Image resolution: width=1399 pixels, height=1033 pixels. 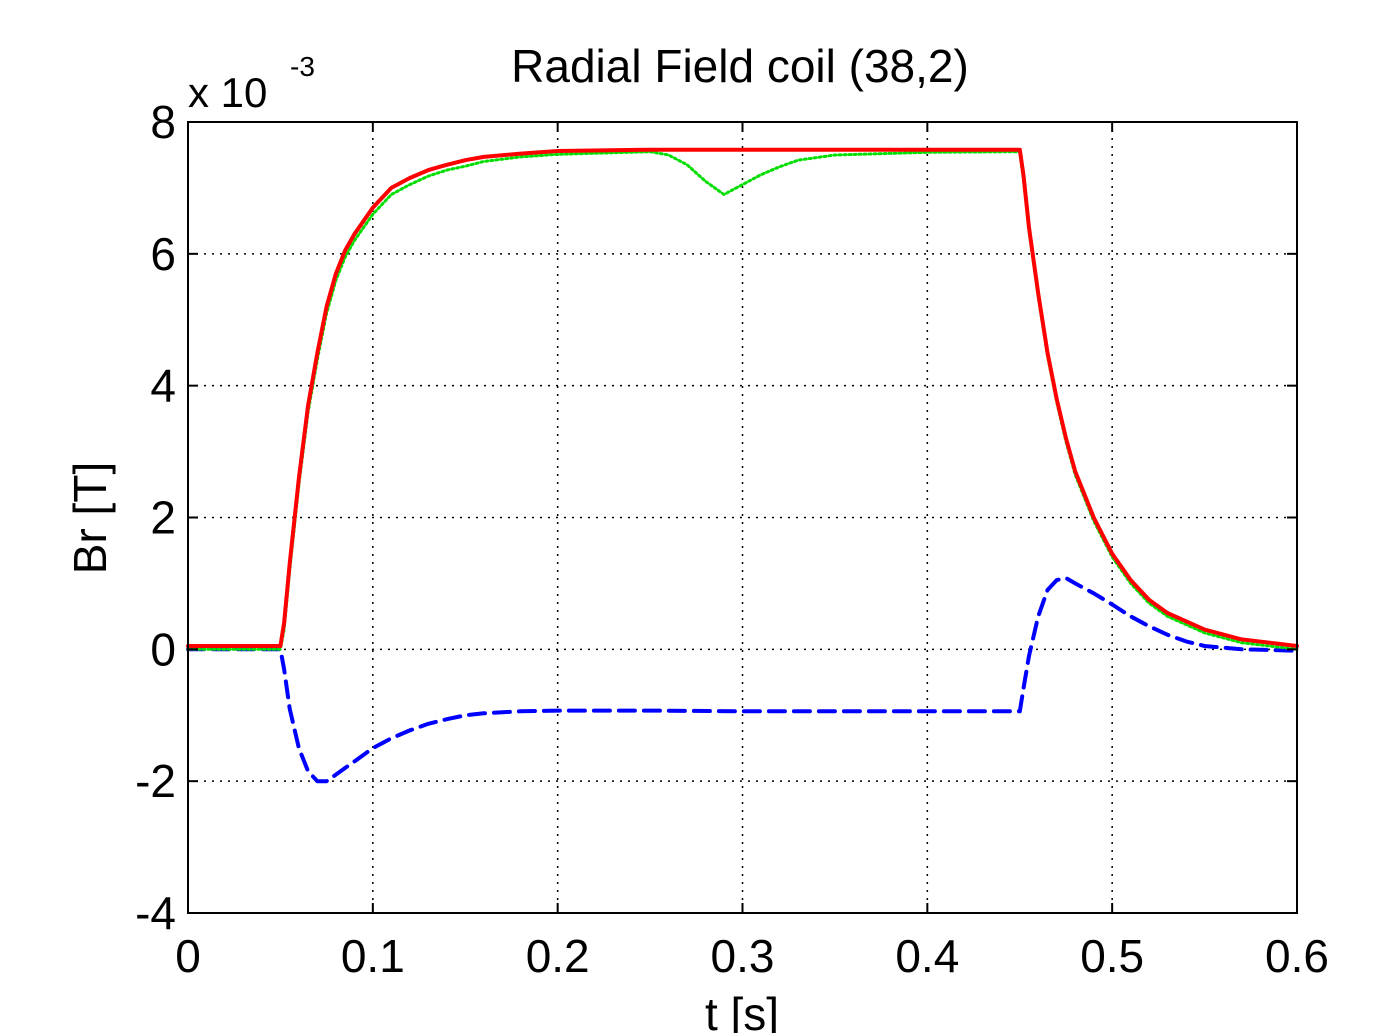 What do you see at coordinates (227, 92) in the screenshot?
I see `y-exponent-base: x 10` at bounding box center [227, 92].